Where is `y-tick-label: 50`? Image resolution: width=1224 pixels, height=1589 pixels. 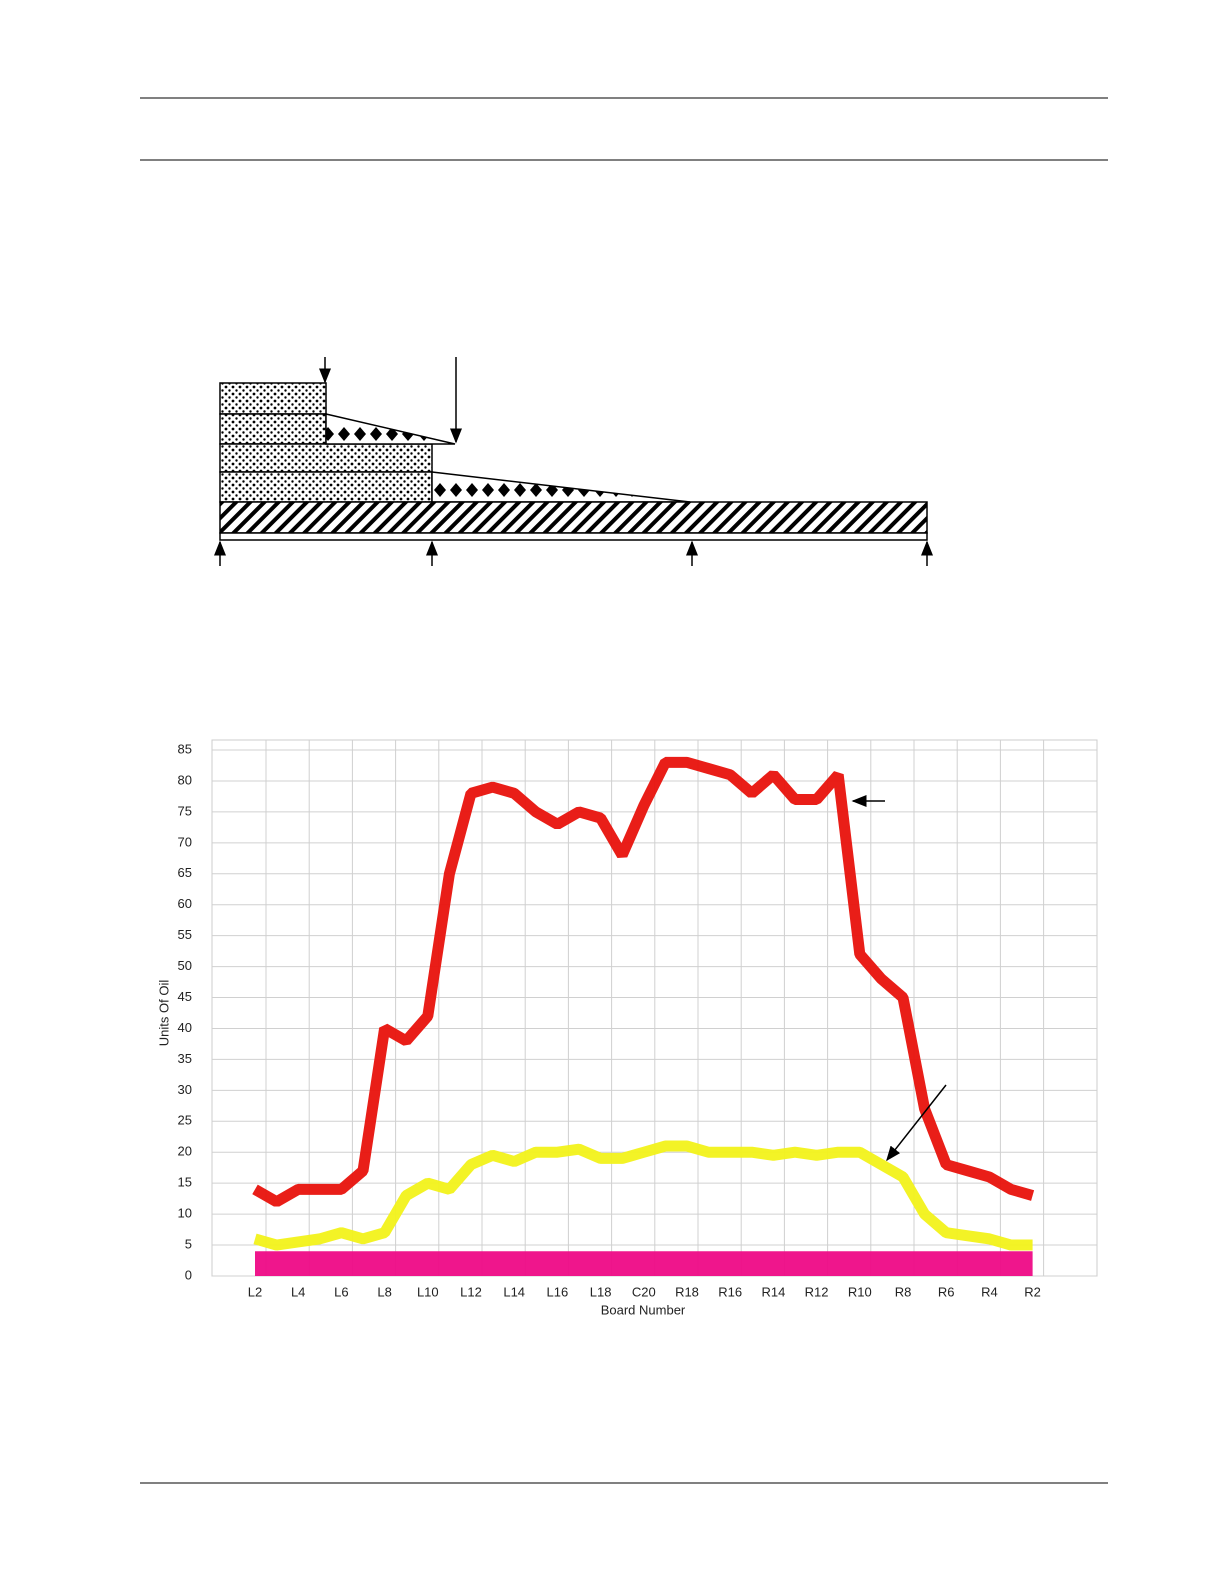 y-tick-label: 50 is located at coordinates (185, 965).